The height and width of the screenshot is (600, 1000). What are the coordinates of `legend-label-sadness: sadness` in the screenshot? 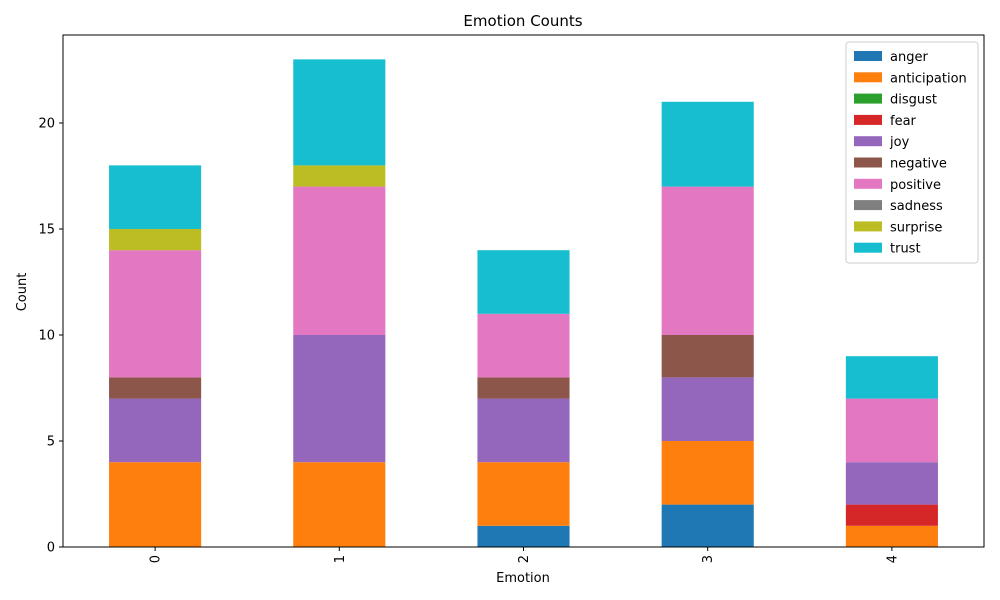 It's located at (916, 206).